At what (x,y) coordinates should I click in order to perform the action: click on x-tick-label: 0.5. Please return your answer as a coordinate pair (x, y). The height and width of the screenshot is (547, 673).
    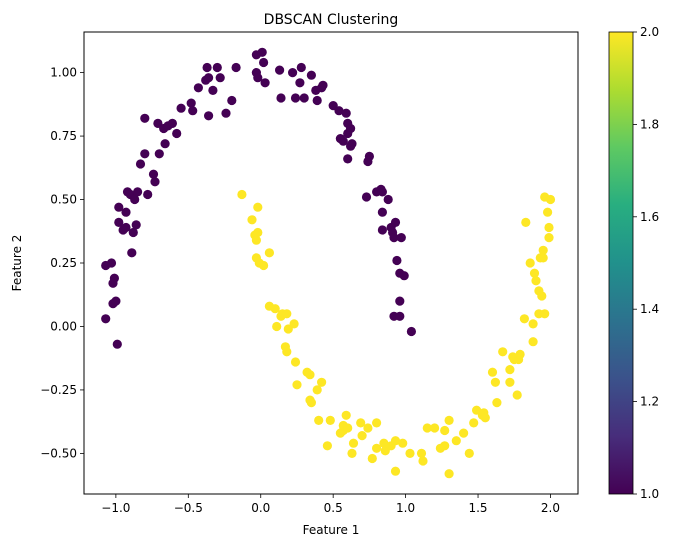
    Looking at the image, I should click on (333, 508).